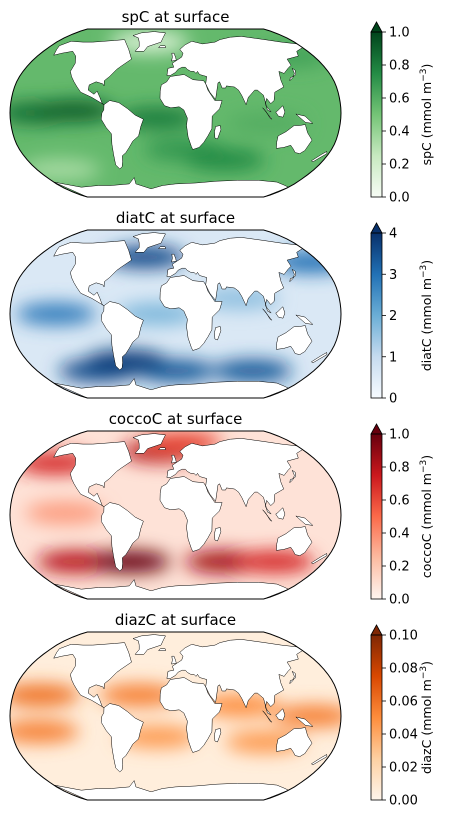 The width and height of the screenshot is (455, 818). Describe the element at coordinates (403, 702) in the screenshot. I see `colorbar-tick-label: 0.06` at that location.